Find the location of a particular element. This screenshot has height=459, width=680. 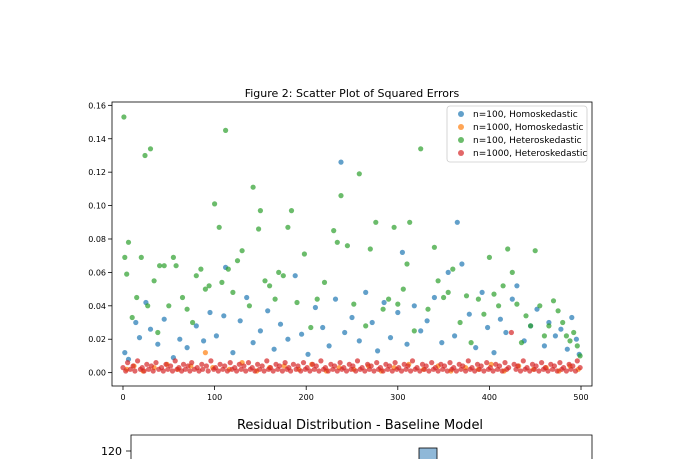

legend-label-series-4: n=1000, Heteroskedastic is located at coordinates (530, 154).